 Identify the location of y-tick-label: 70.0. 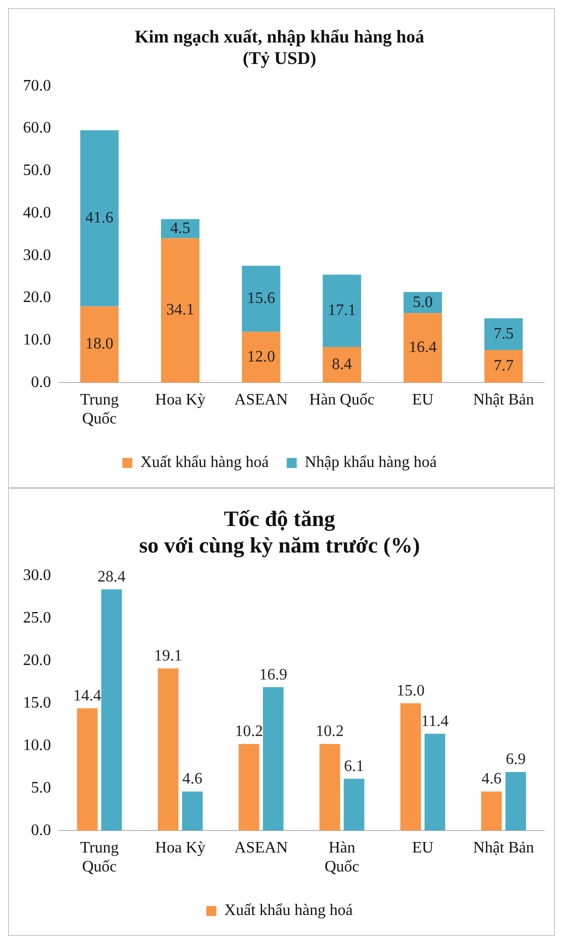
(37, 85).